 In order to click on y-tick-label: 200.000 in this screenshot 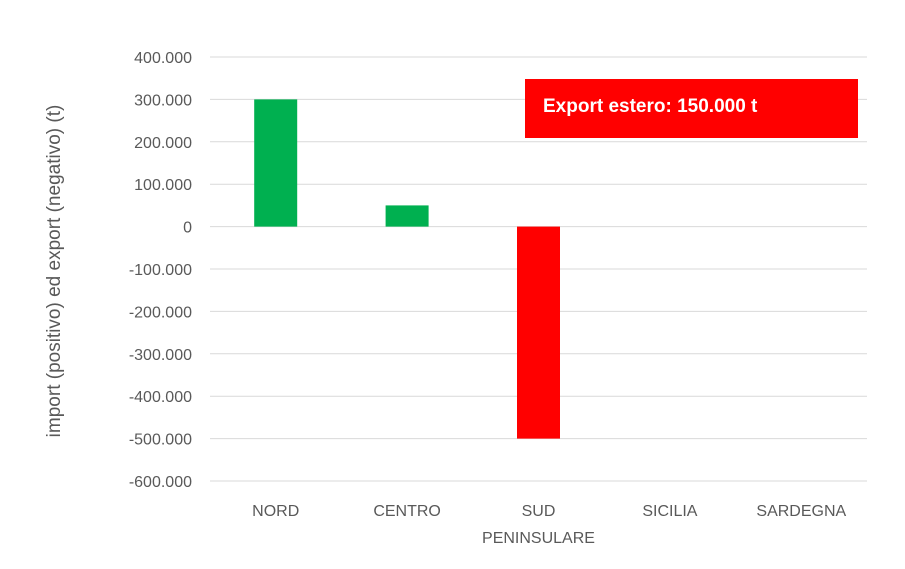, I will do `click(163, 143)`.